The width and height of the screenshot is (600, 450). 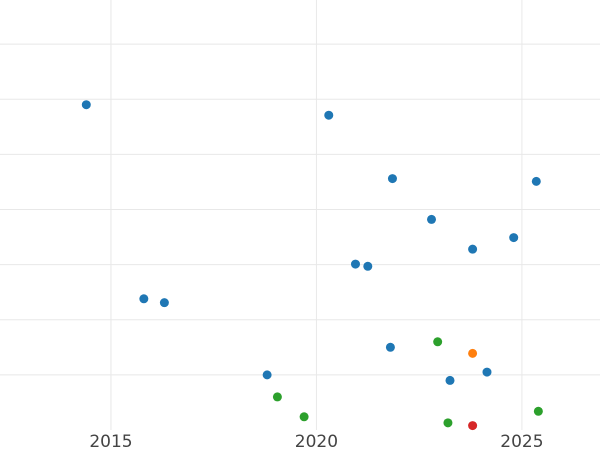 What do you see at coordinates (521, 441) in the screenshot?
I see `x-tick-label: 2025` at bounding box center [521, 441].